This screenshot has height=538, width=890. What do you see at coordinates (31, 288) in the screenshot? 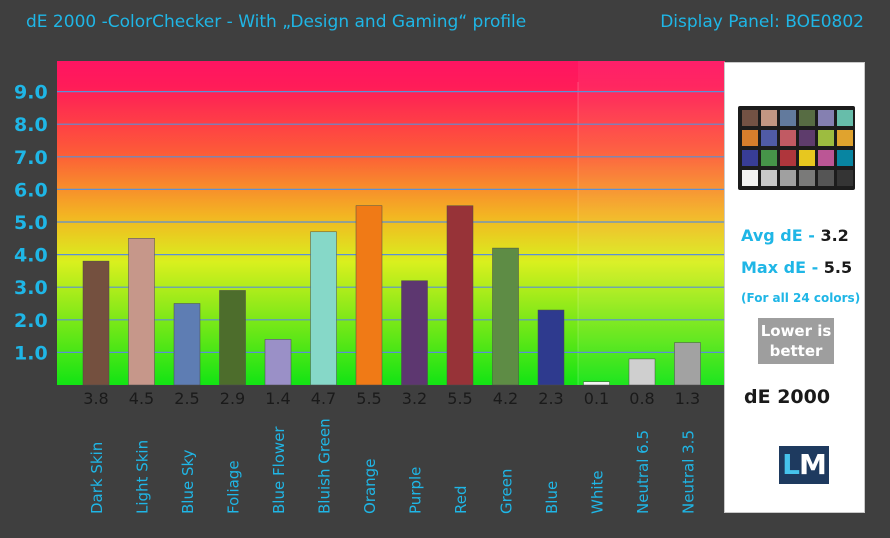
I see `y-tick-label: 3.0` at bounding box center [31, 288].